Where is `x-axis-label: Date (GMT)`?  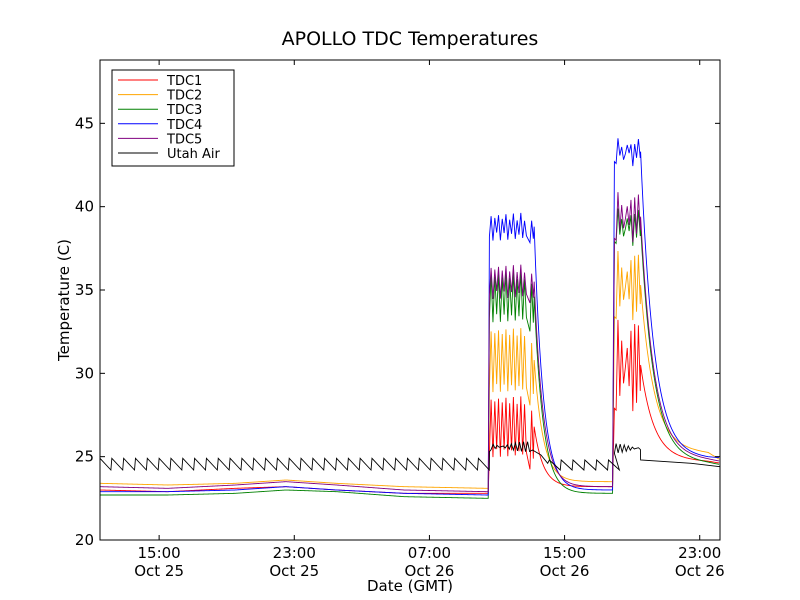 x-axis-label: Date (GMT) is located at coordinates (410, 586).